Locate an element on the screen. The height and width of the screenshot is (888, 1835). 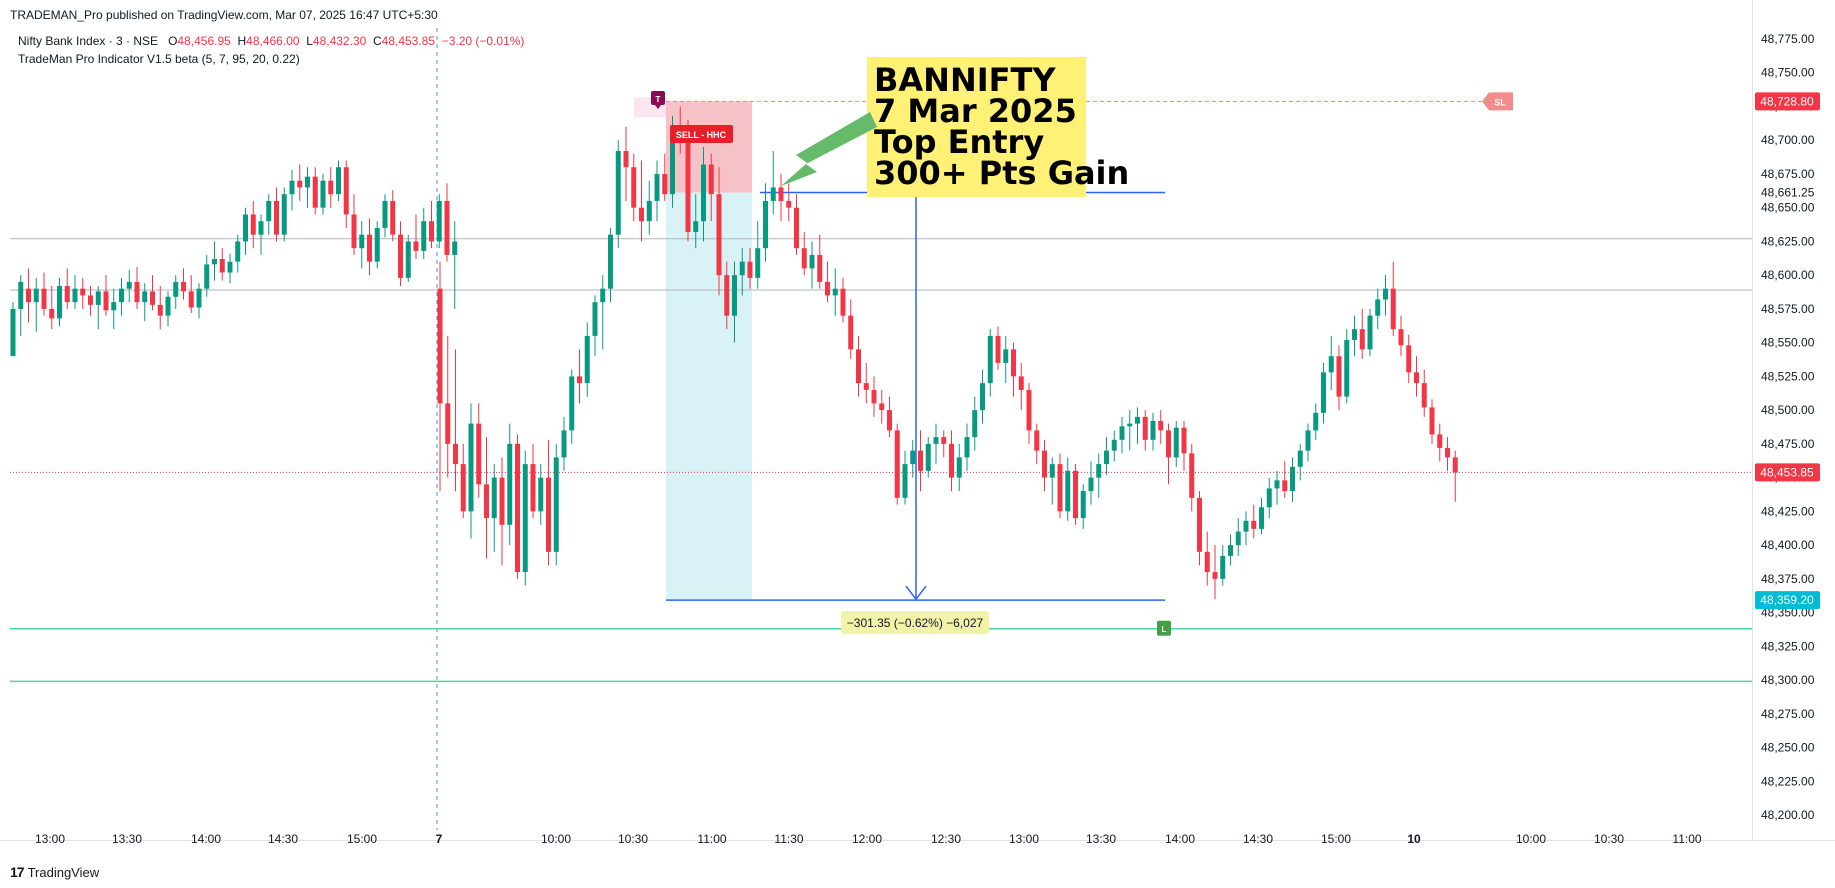
symbol-label: Nifty Bank Index · 3 · NSE is located at coordinates (88, 41).